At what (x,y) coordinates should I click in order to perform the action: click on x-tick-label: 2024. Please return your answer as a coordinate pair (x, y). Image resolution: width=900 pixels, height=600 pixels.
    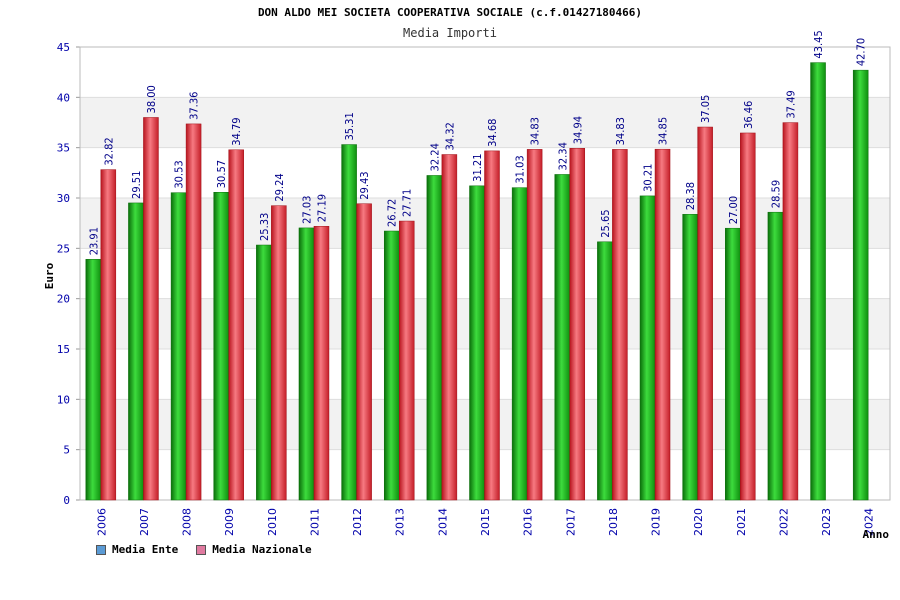
    Looking at the image, I should click on (869, 522).